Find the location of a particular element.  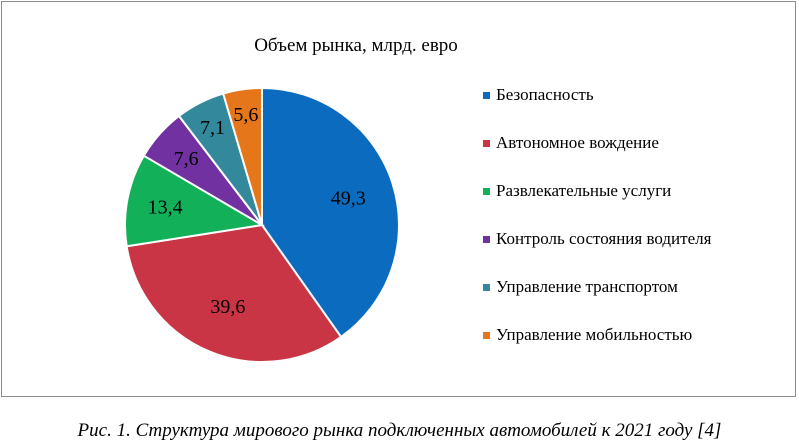

legend-item-1: Безопасность is located at coordinates (538, 95).